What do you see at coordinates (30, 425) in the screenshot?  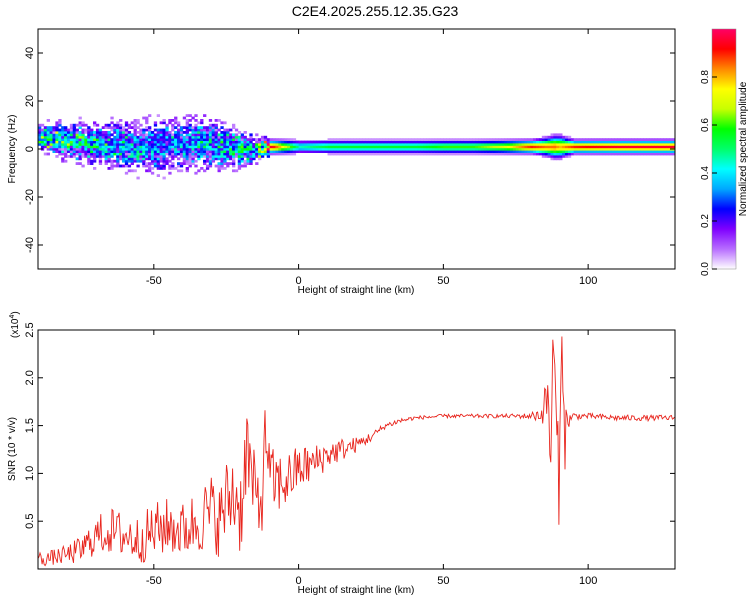 I see `snr-y-tick-label: 1.5` at bounding box center [30, 425].